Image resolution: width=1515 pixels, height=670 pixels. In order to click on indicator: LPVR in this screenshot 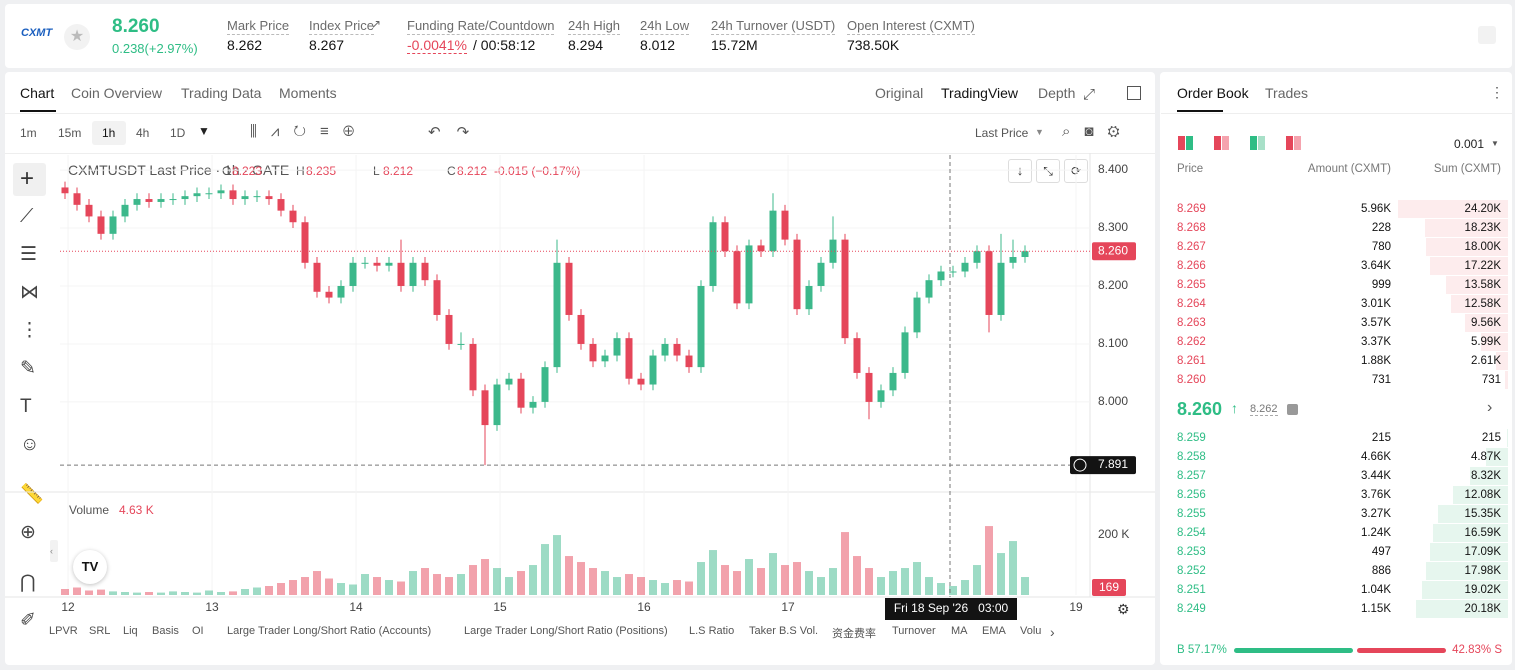, I will do `click(63, 631)`.